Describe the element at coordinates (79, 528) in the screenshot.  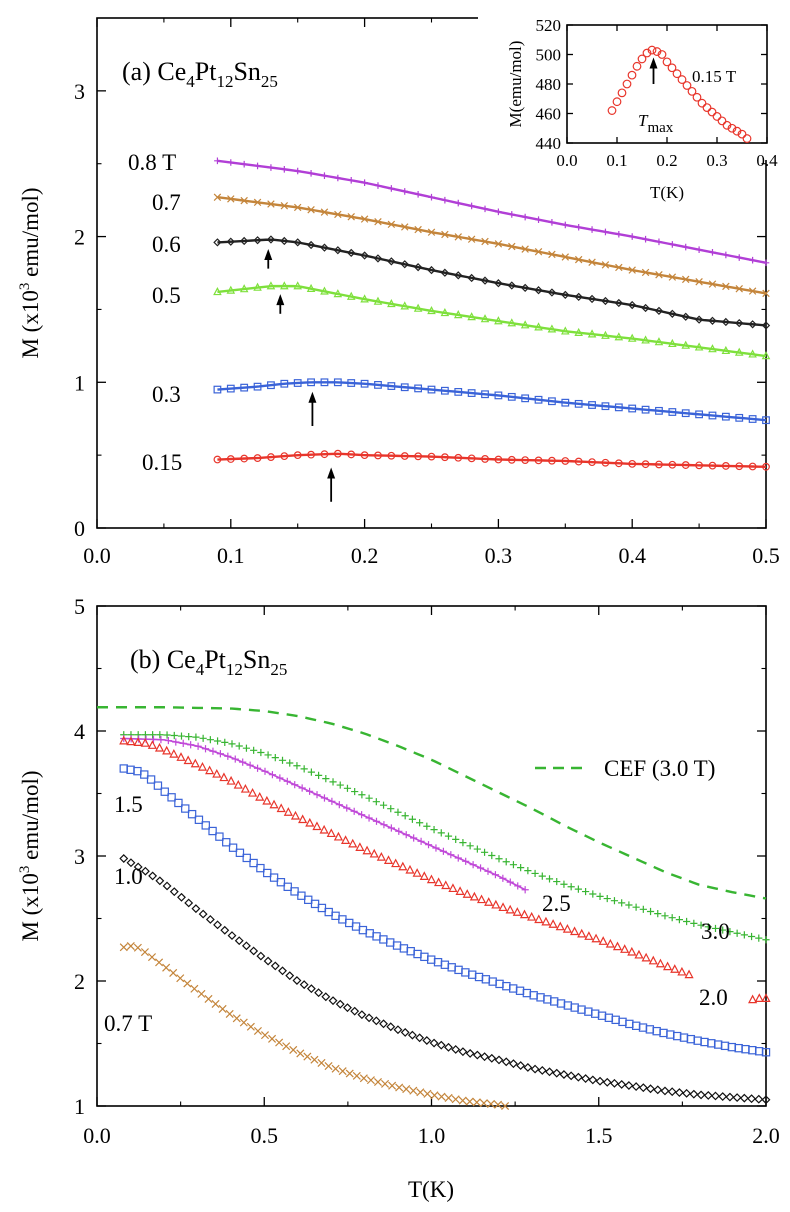
I see `y-tick-label: 0` at that location.